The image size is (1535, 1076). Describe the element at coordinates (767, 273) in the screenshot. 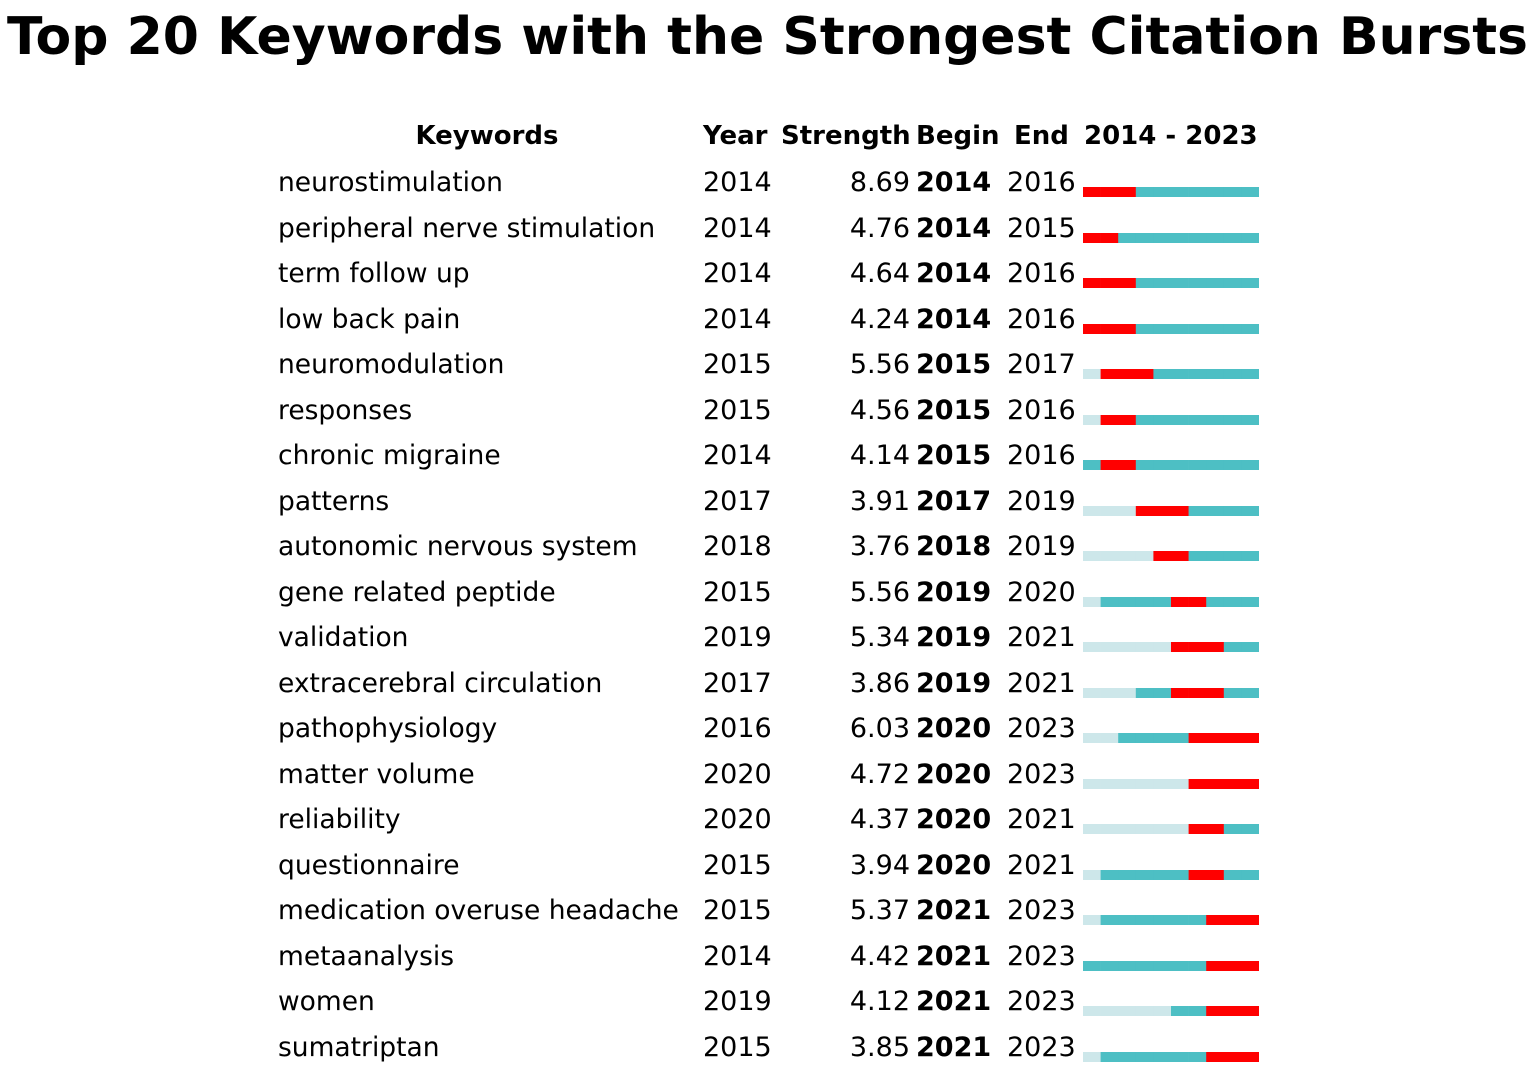

I see `table-row: term follow up 2014 4.64 2014 2016` at that location.